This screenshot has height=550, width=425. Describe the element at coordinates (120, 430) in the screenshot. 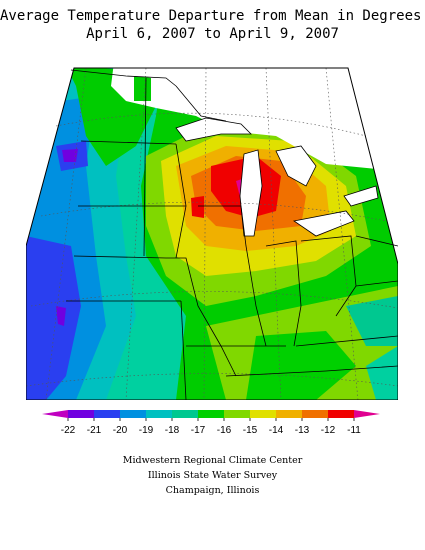

I see `legend-label: -20` at that location.